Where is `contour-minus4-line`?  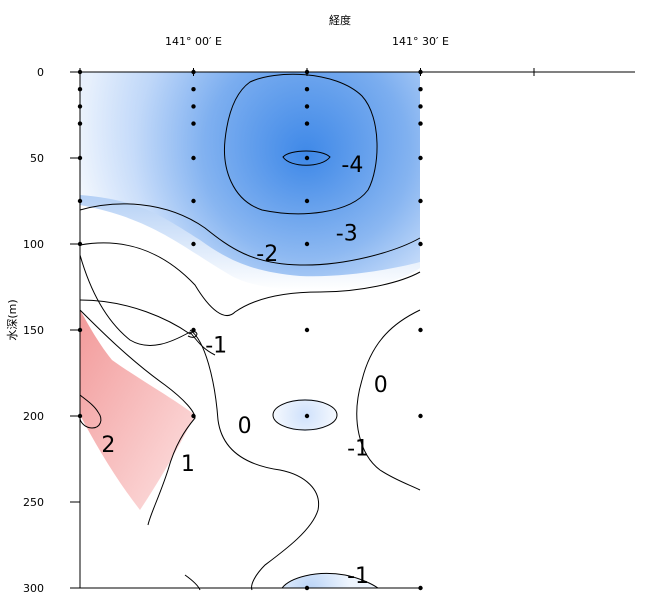
contour-minus4-line is located at coordinates (306, 158).